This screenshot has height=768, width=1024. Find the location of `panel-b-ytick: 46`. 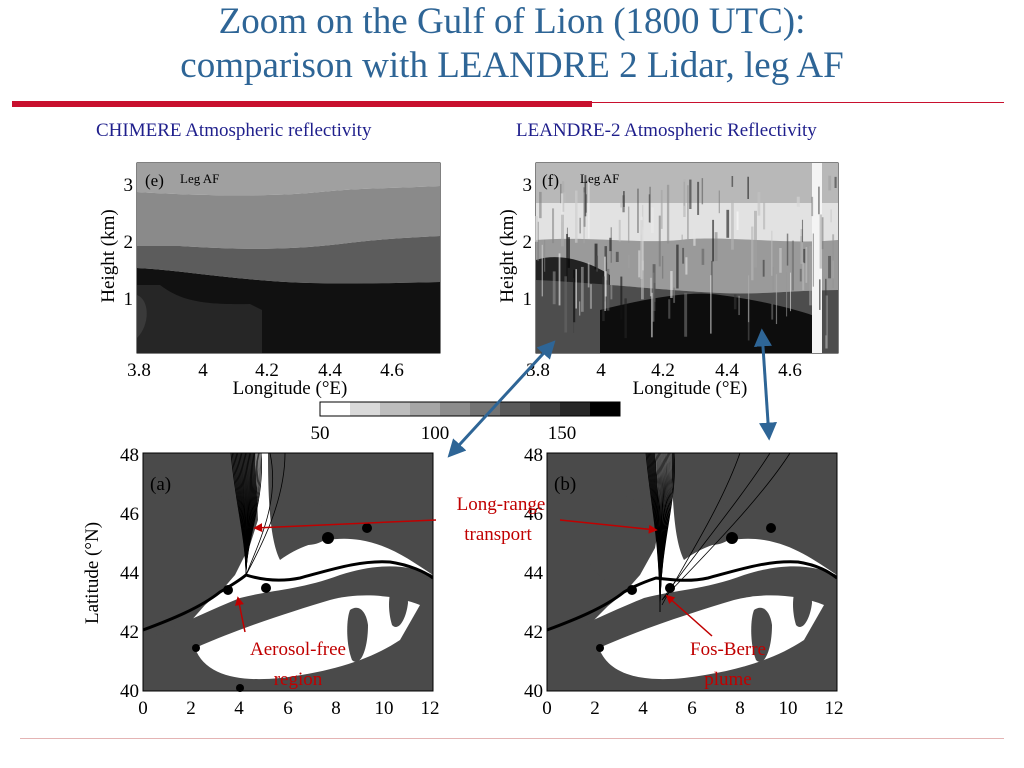

panel-b-ytick: 46 is located at coordinates (533, 514).